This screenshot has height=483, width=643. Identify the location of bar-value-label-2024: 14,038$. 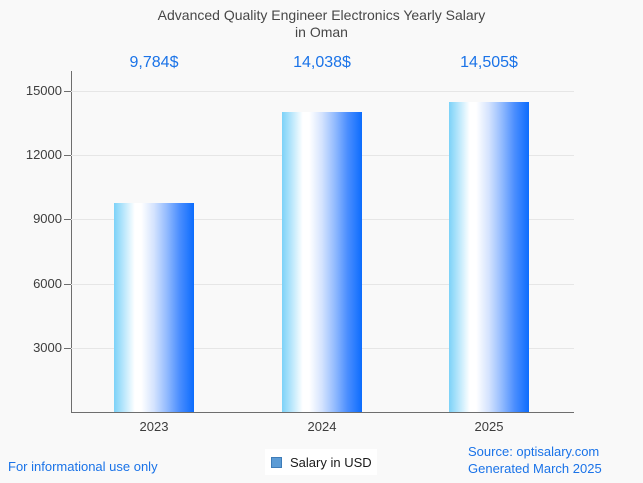
(322, 62).